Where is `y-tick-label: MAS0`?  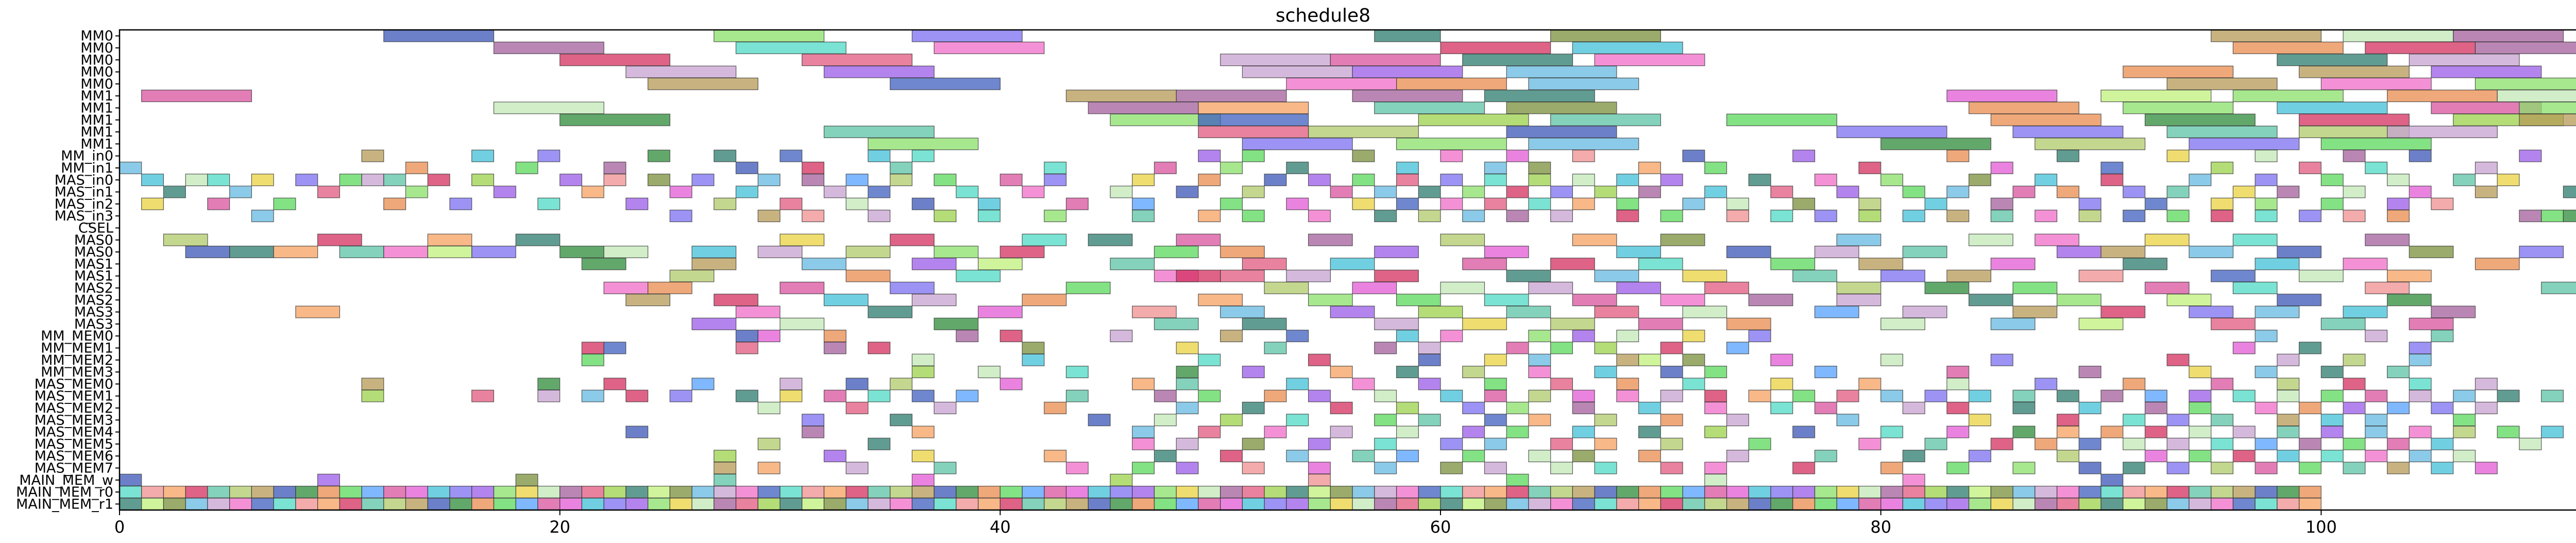 y-tick-label: MAS0 is located at coordinates (93, 252).